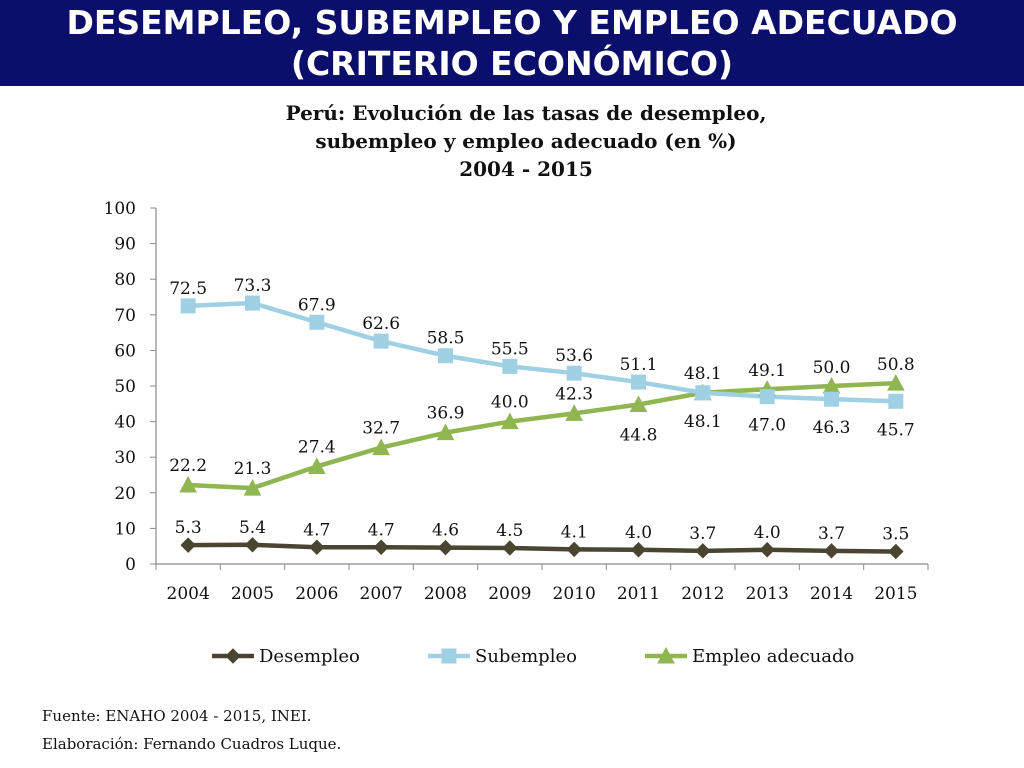 This screenshot has width=1024, height=768. Describe the element at coordinates (381, 429) in the screenshot. I see `data-label-empleo-adecuado: 32.7` at that location.